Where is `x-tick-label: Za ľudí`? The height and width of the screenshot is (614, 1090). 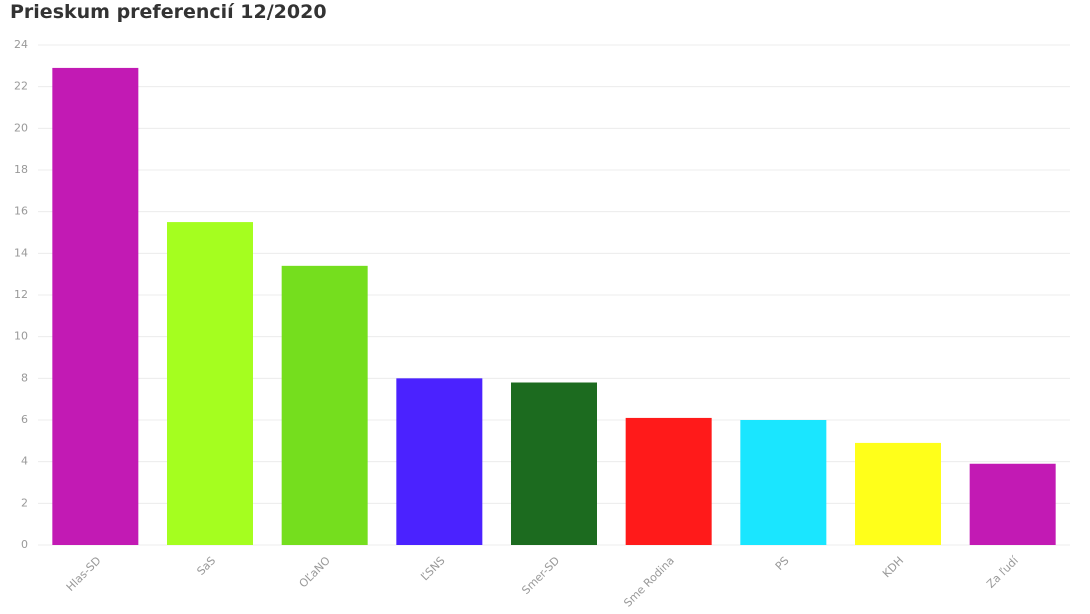
x-tick-label: Za ľudí is located at coordinates (1002, 571).